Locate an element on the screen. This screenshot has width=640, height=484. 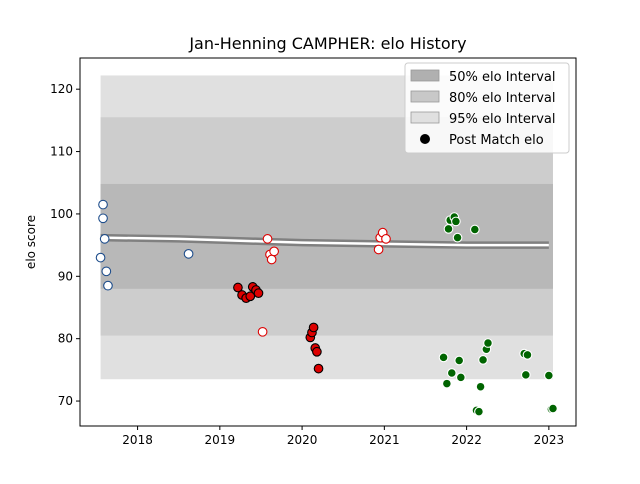
y-tick-label: 80 is located at coordinates (65, 339).